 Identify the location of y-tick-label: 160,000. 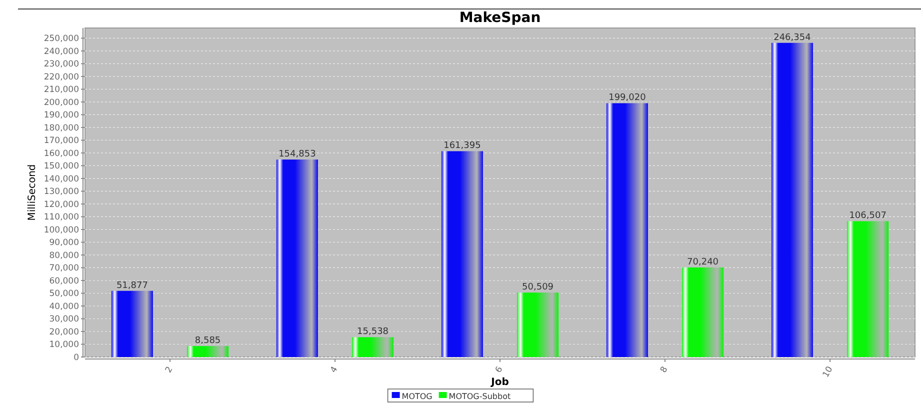
(61, 153).